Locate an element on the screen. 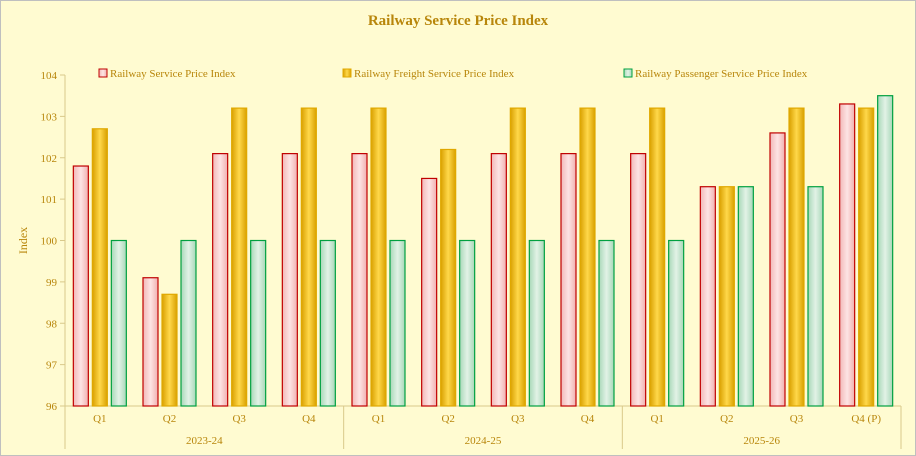 This screenshot has width=916, height=456. legend-entry: Railway Passenger Service Price Index is located at coordinates (721, 74).